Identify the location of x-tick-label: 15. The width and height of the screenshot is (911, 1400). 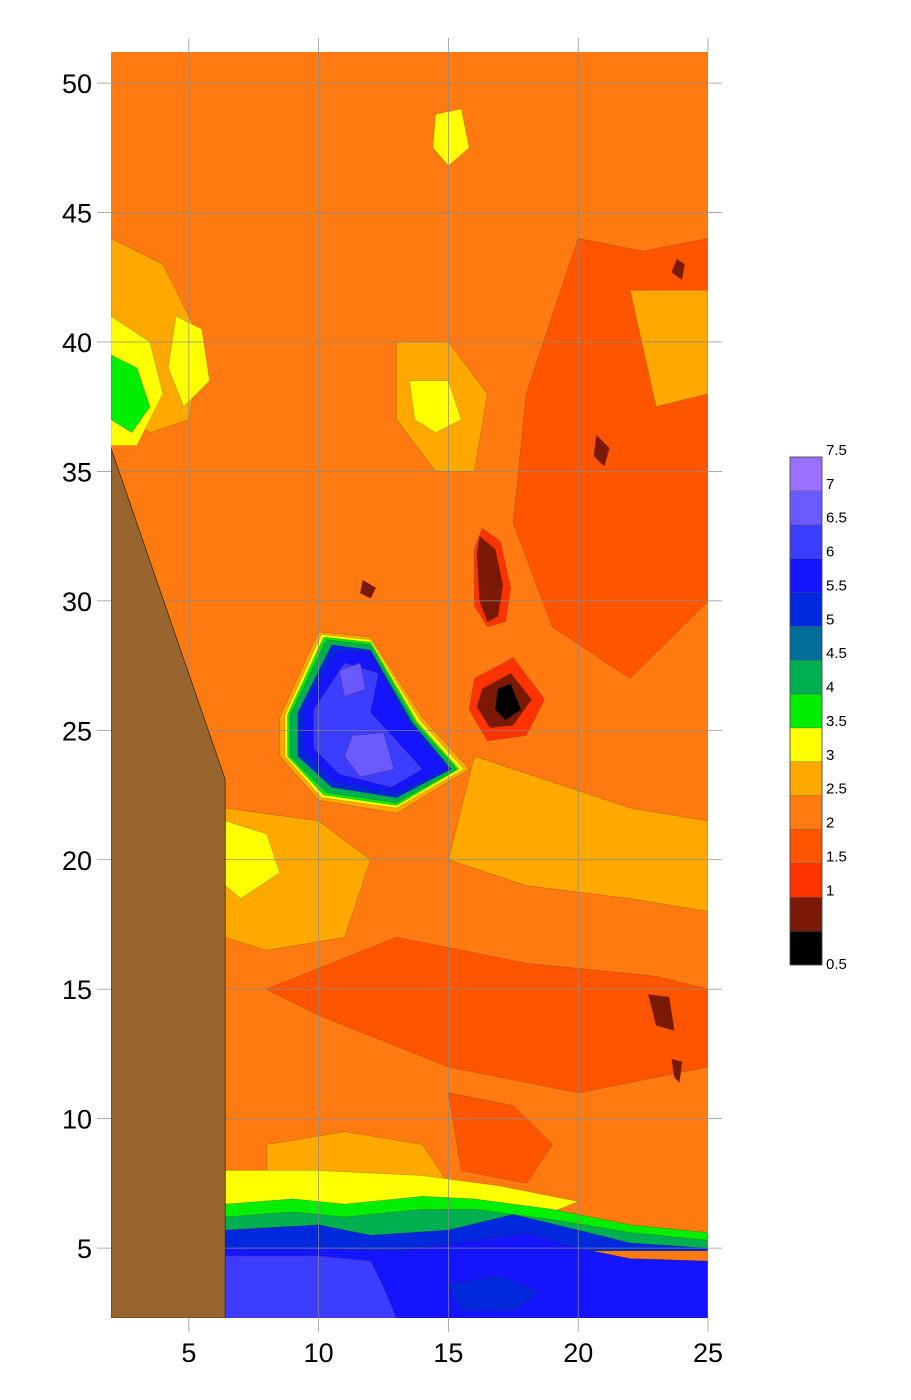
(448, 1353).